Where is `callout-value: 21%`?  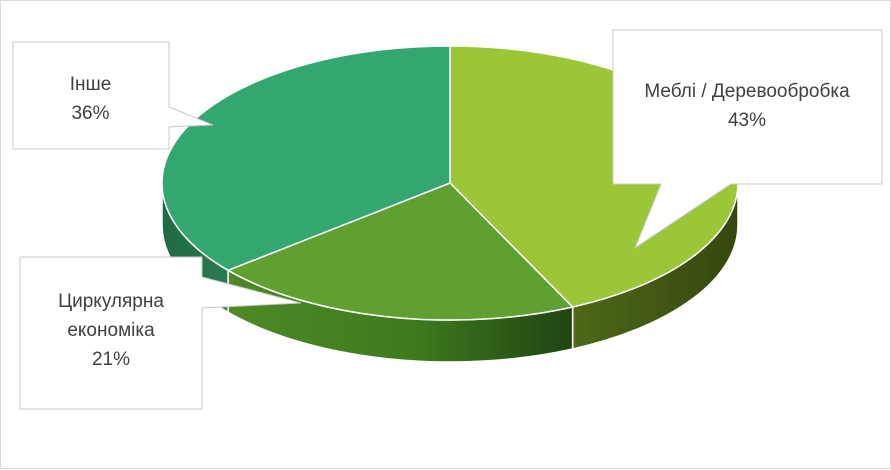
callout-value: 21% is located at coordinates (111, 359).